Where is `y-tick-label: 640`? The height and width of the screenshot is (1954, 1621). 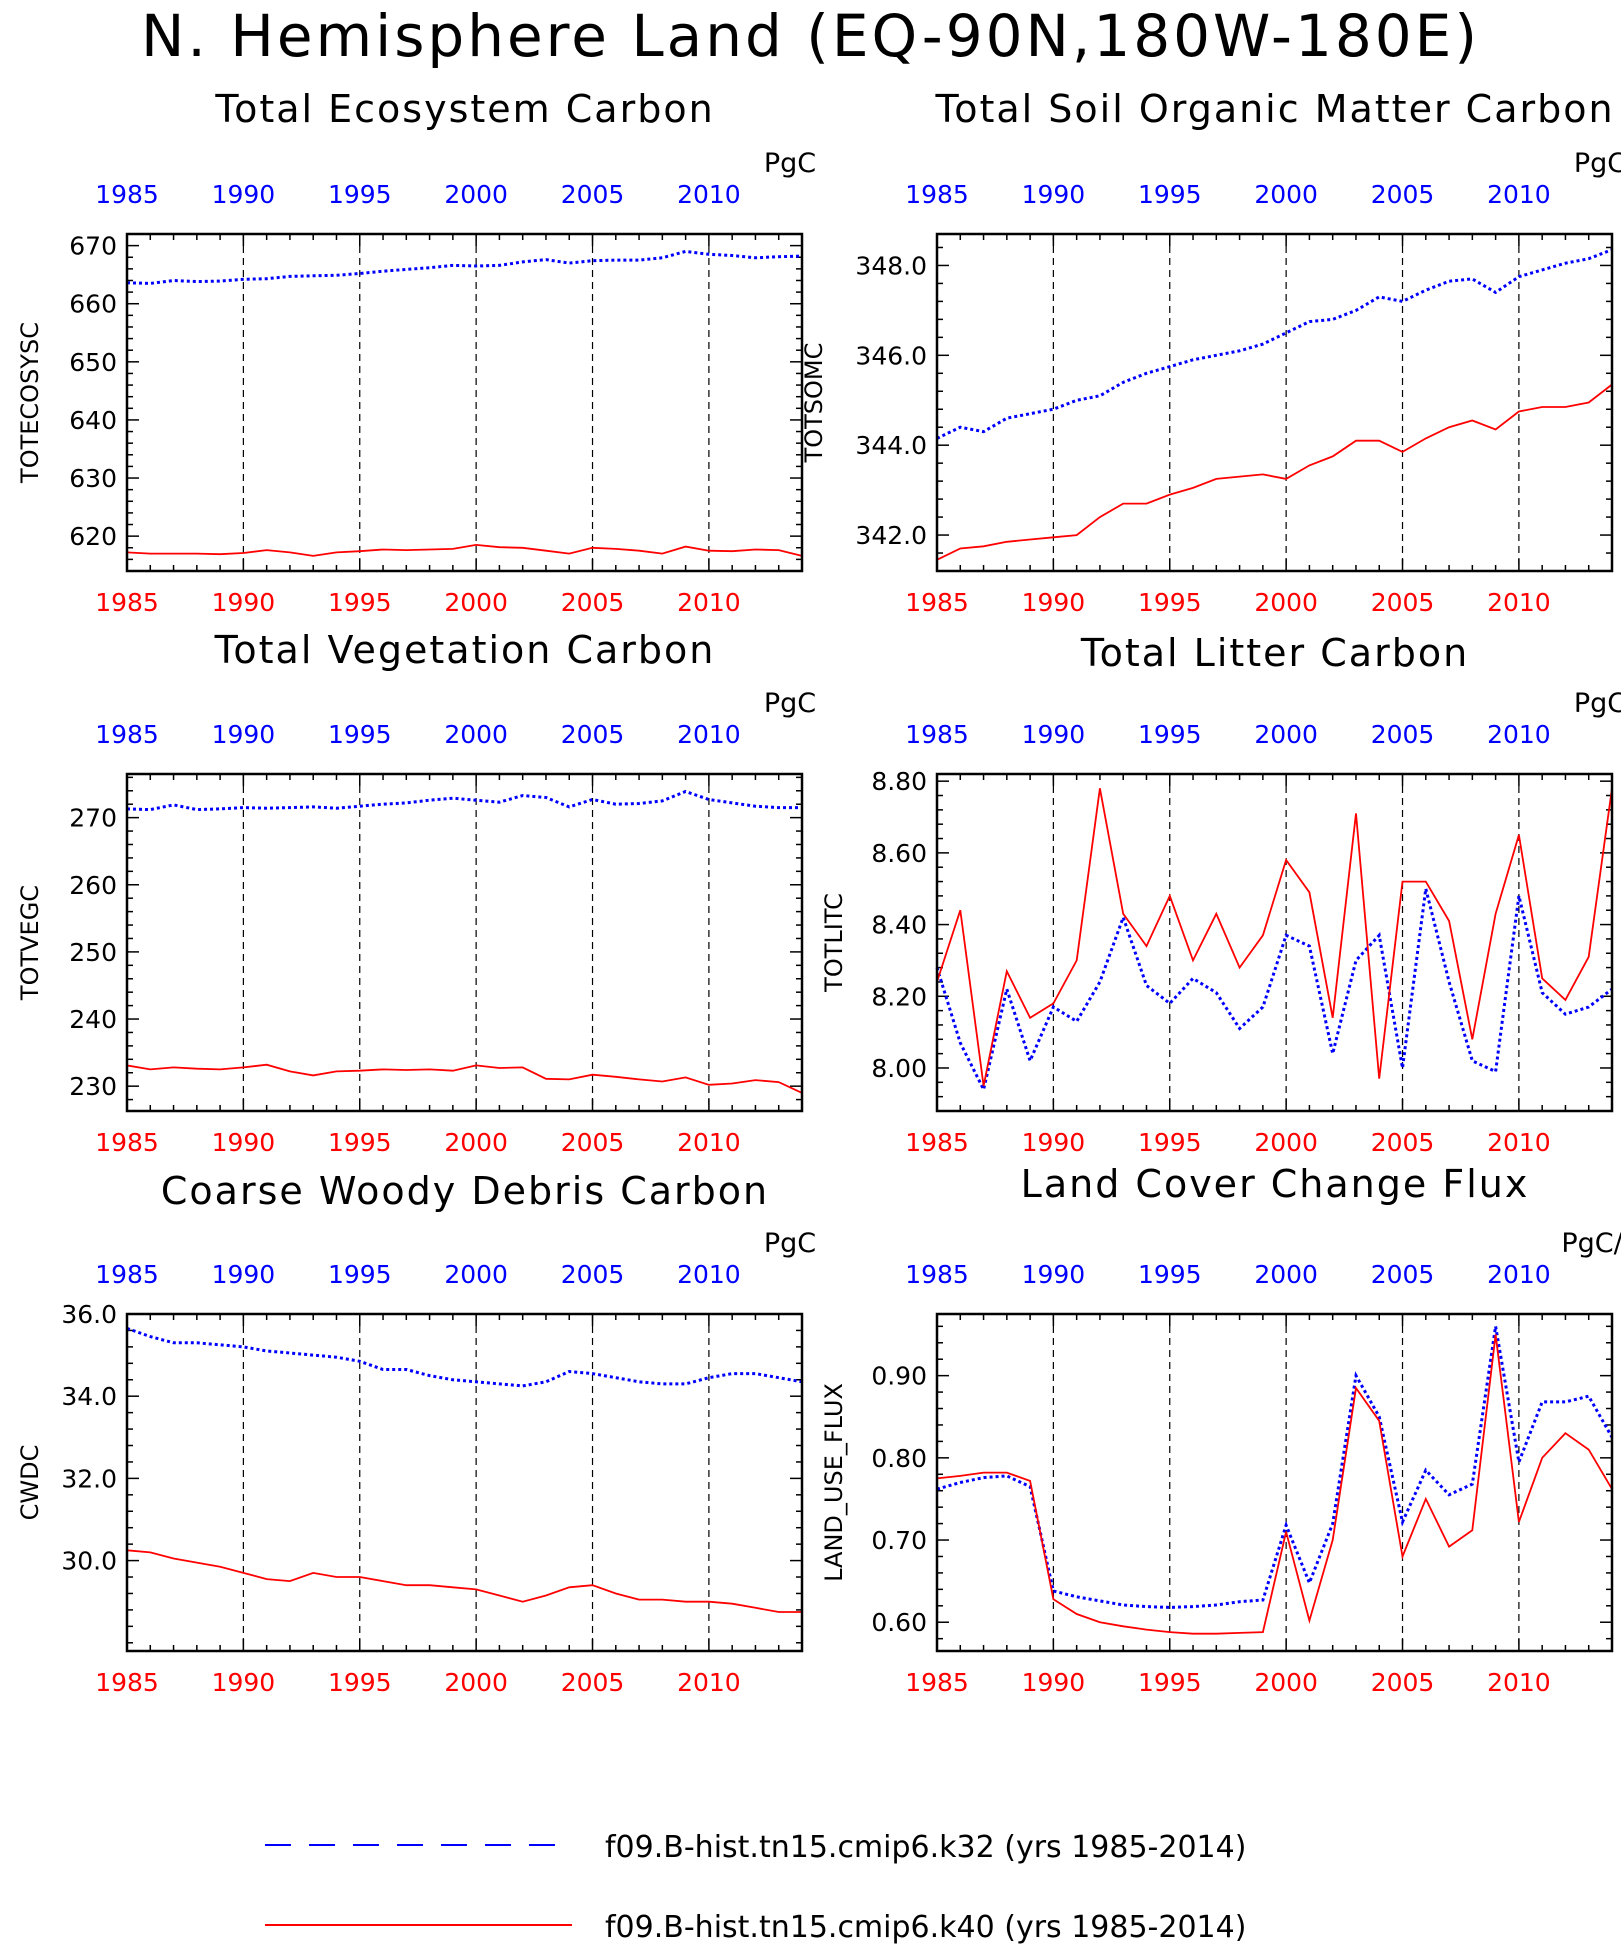 y-tick-label: 640 is located at coordinates (93, 420).